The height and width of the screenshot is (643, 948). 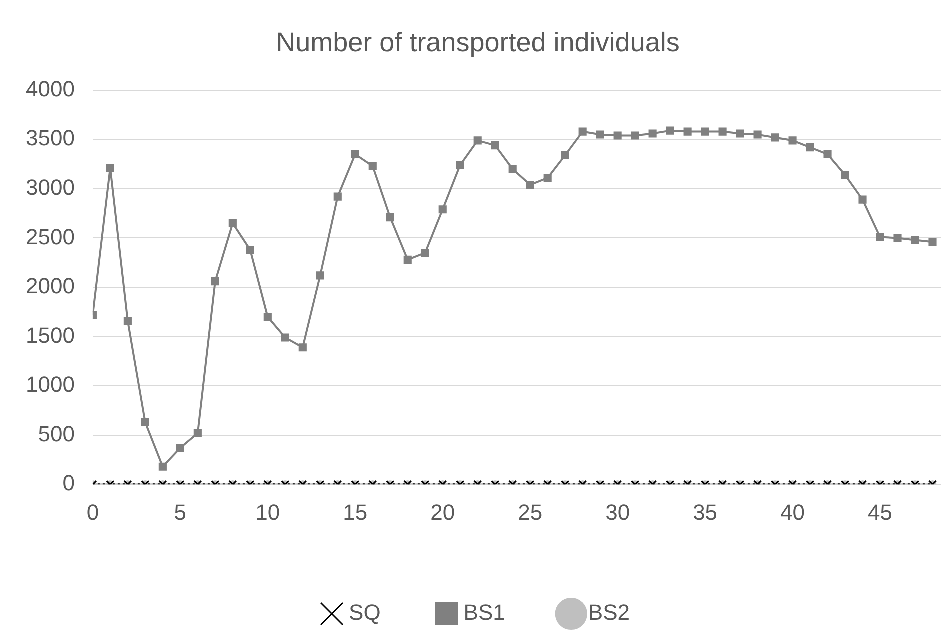 I want to click on legend-label: SQ, so click(x=365, y=613).